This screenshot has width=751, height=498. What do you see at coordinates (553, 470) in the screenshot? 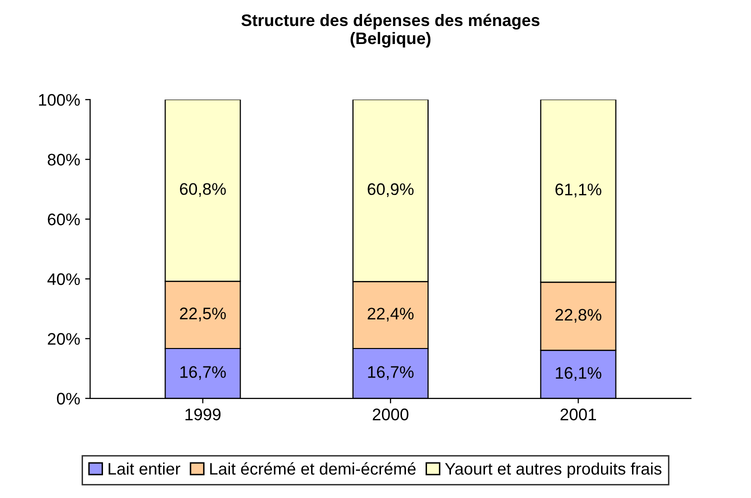
I see `legend-label: Yaourt et autres produits frais` at bounding box center [553, 470].